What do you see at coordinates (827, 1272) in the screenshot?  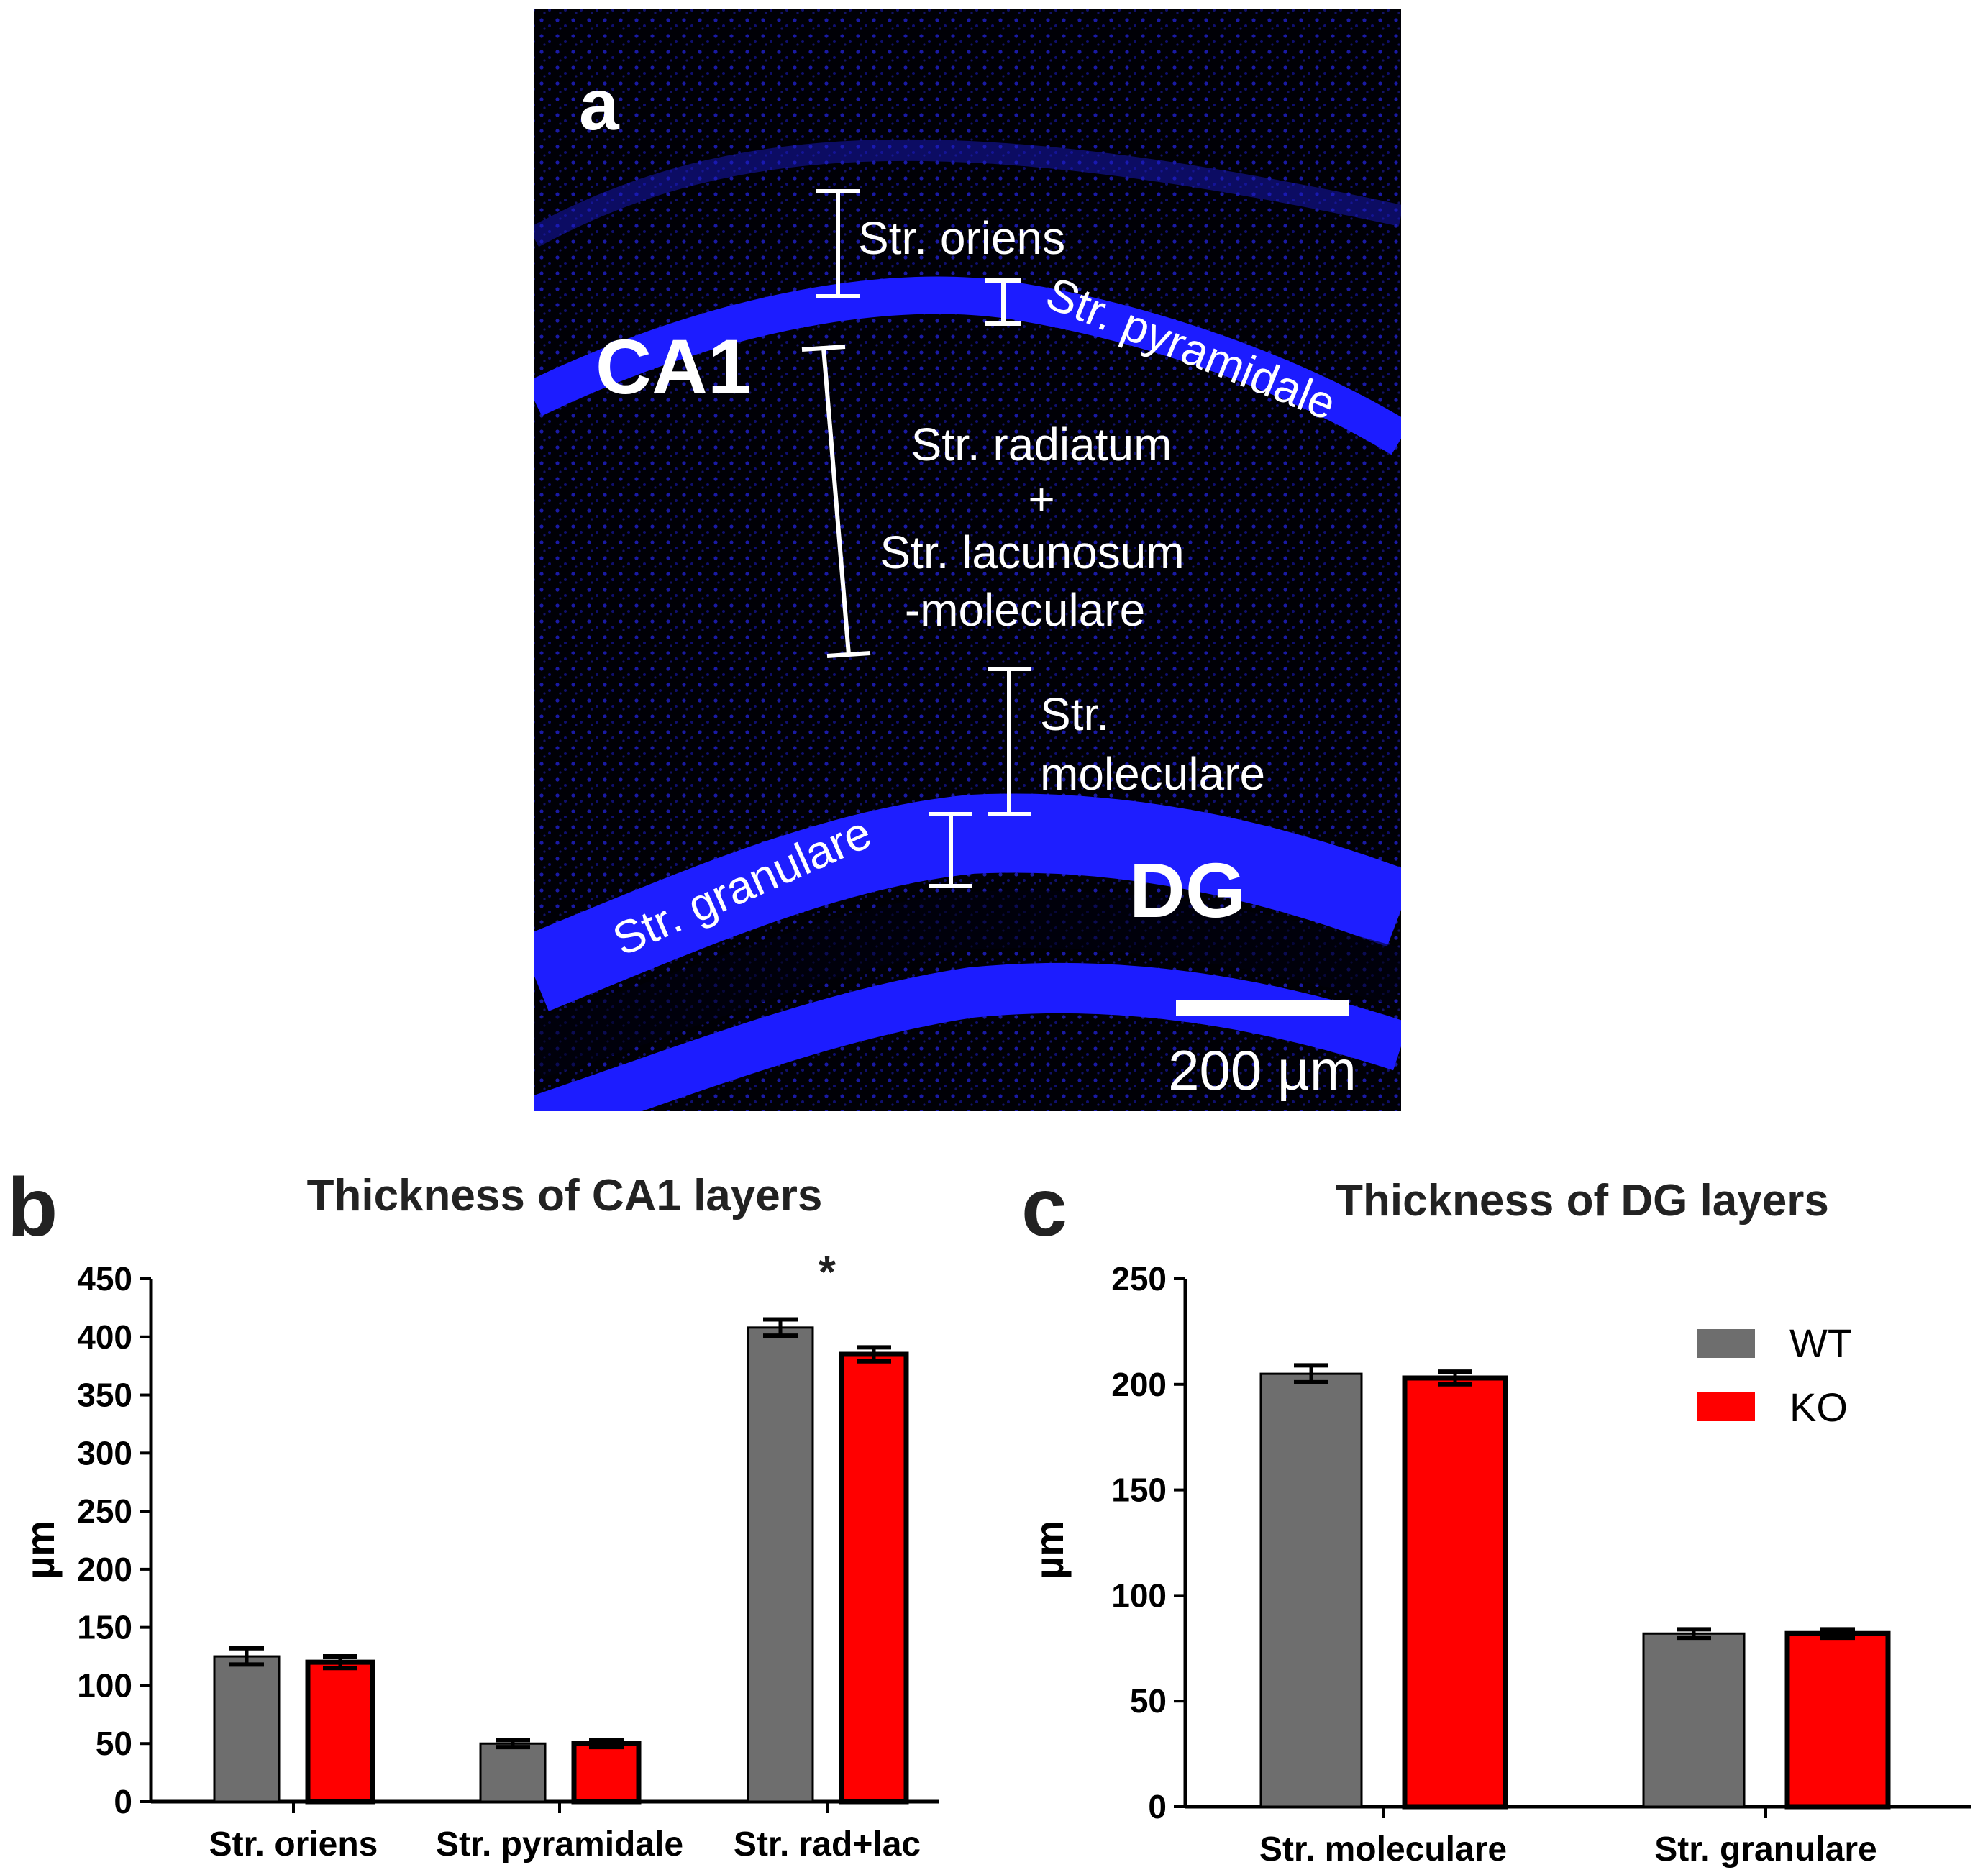 I see `significance-star: *` at bounding box center [827, 1272].